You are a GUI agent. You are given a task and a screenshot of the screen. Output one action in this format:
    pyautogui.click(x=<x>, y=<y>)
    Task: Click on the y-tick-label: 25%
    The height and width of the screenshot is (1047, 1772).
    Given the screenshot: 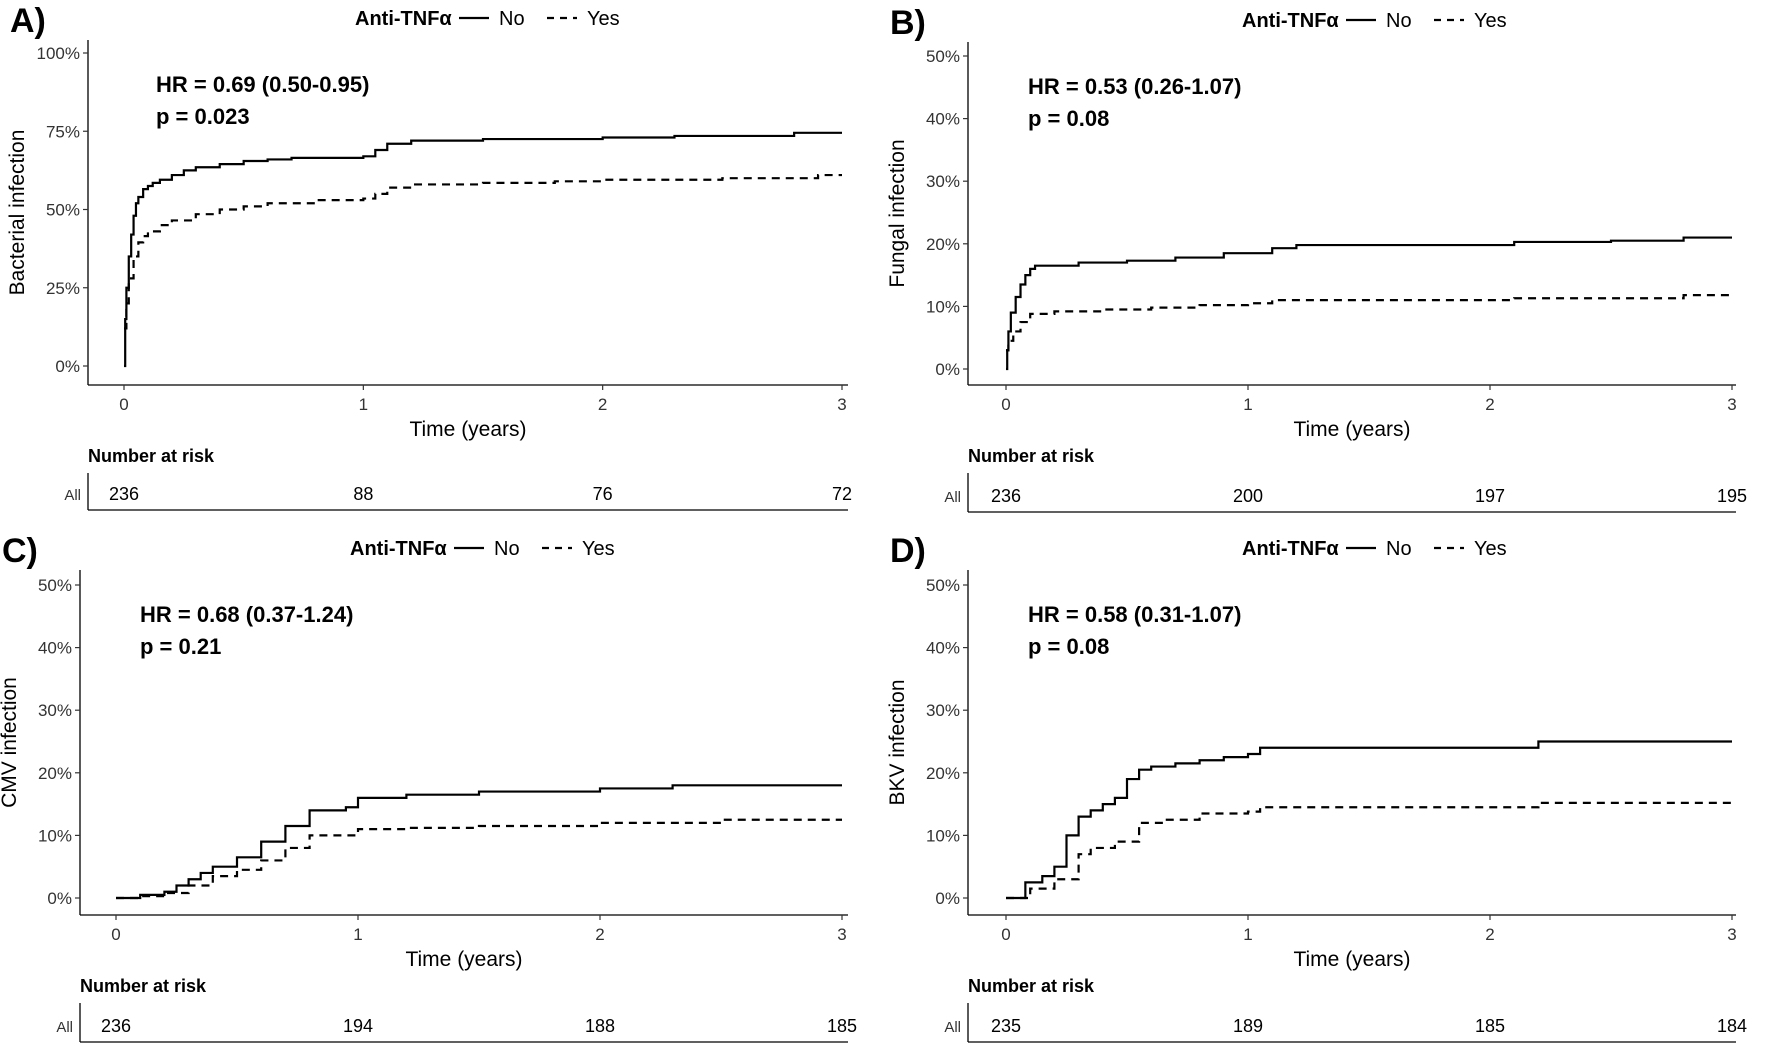 What is the action you would take?
    pyautogui.click(x=63, y=288)
    